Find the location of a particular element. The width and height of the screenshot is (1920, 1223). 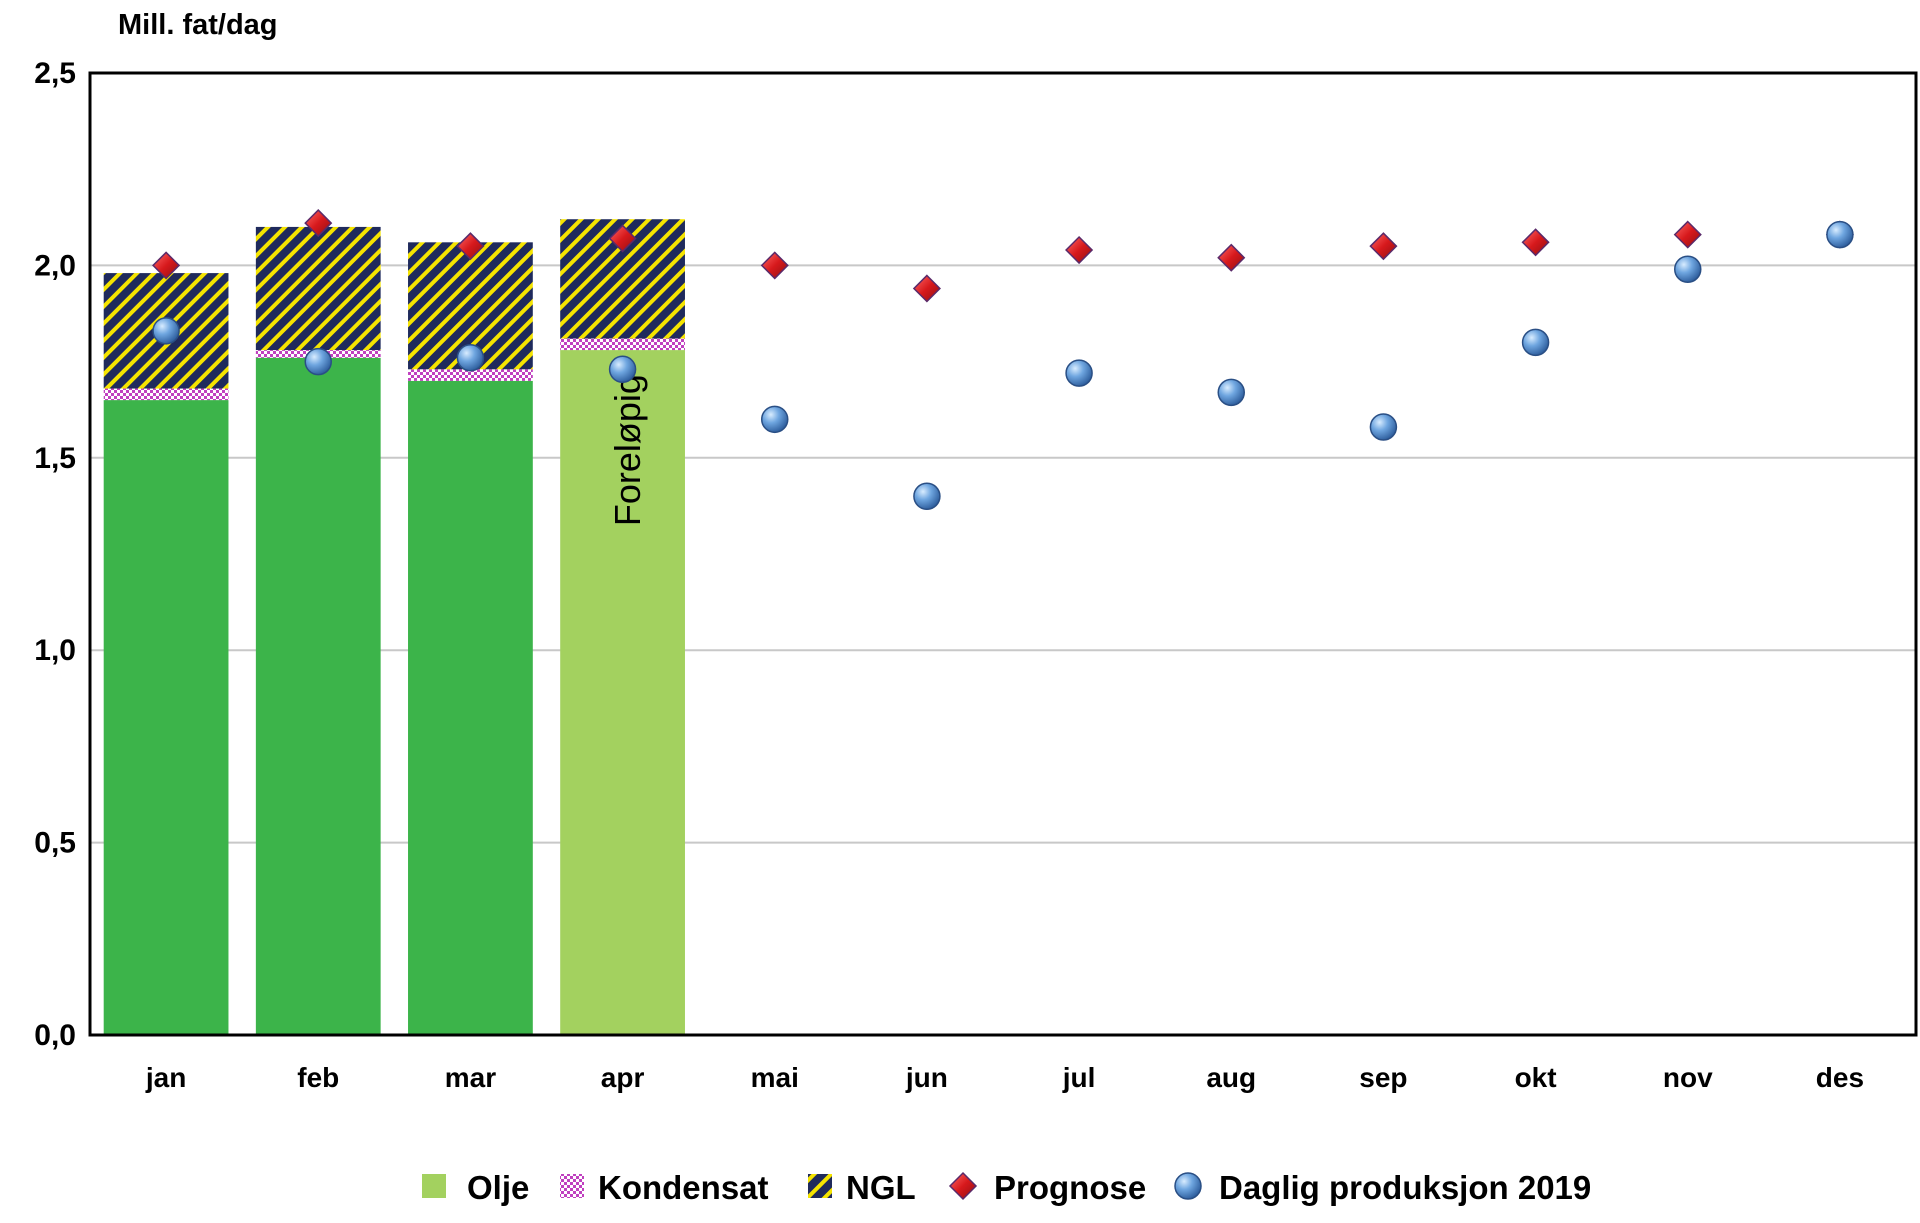

legend-swatch-kondensat is located at coordinates (572, 1186).